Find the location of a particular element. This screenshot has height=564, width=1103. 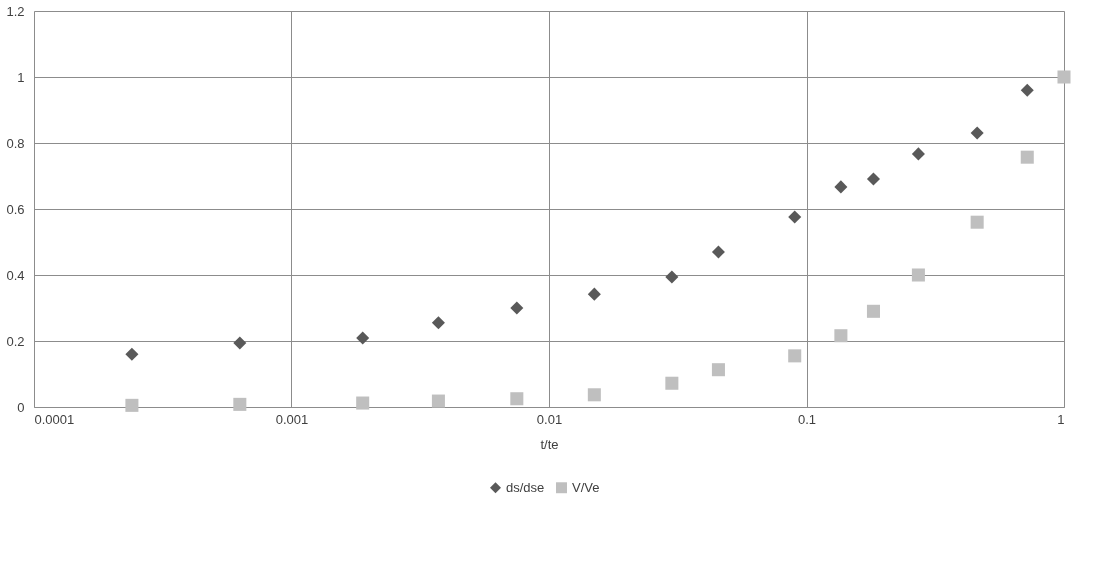

y-tick-label: 1.2 is located at coordinates (15, 11).